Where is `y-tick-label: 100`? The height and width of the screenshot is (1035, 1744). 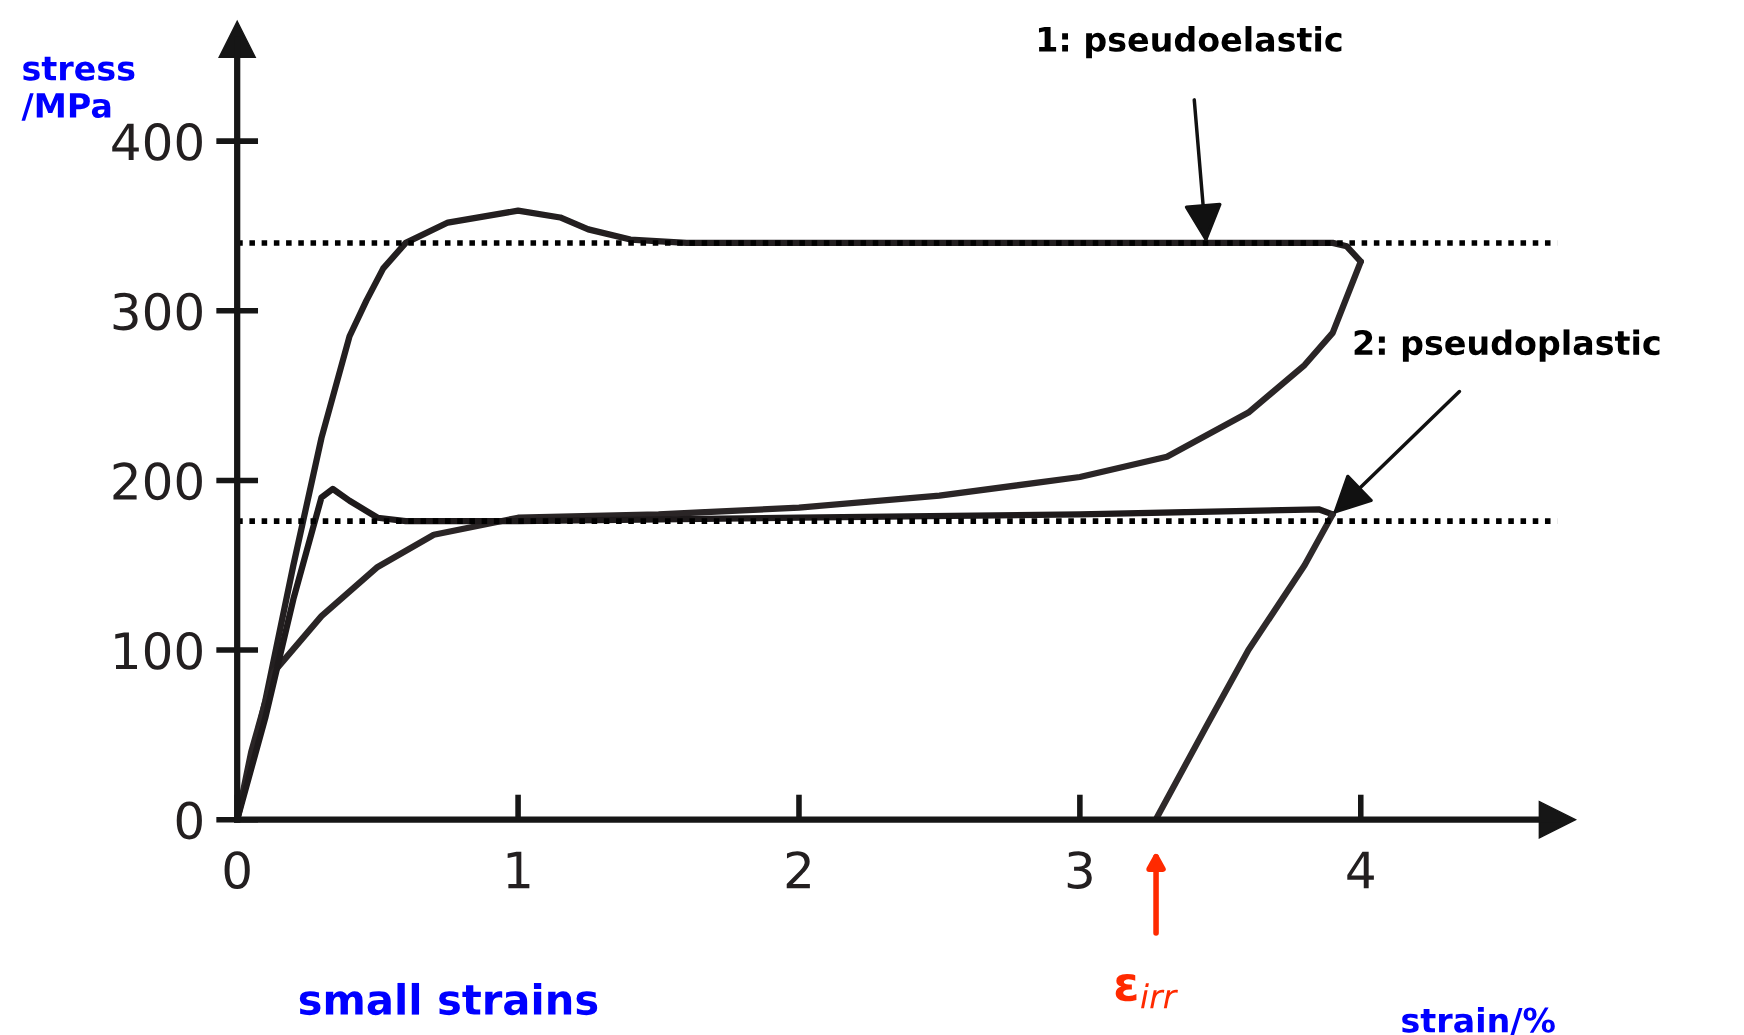
y-tick-label: 100 is located at coordinates (158, 650).